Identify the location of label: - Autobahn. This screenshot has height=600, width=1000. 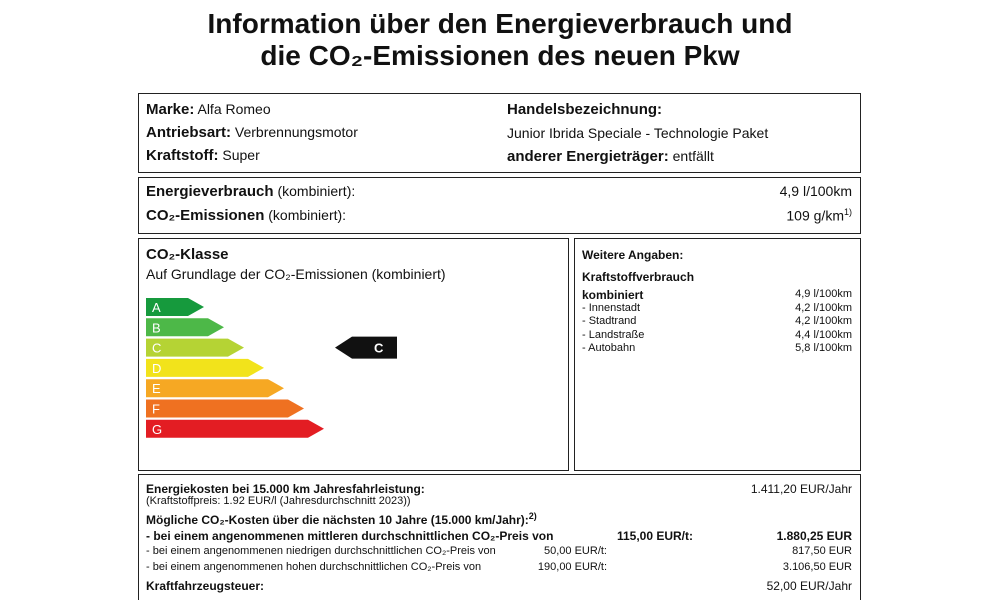
(609, 348).